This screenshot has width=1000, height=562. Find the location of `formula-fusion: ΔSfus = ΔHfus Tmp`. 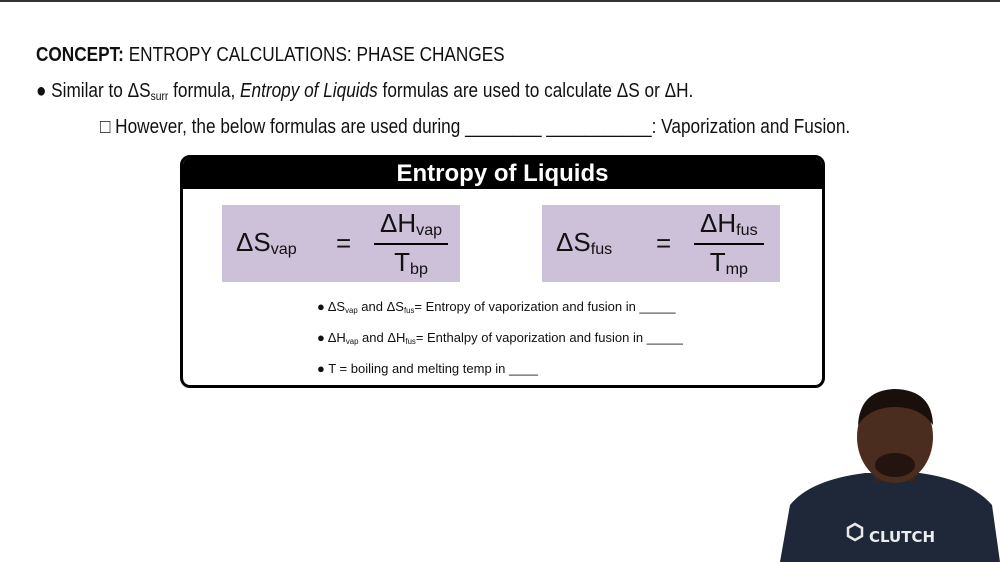

formula-fusion: ΔSfus = ΔHfus Tmp is located at coordinates (661, 243).